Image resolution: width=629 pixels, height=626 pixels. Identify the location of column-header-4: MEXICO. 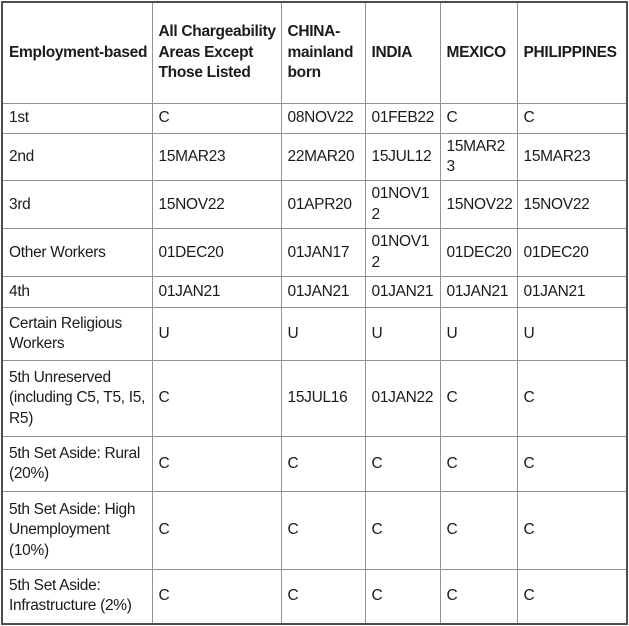
(478, 52).